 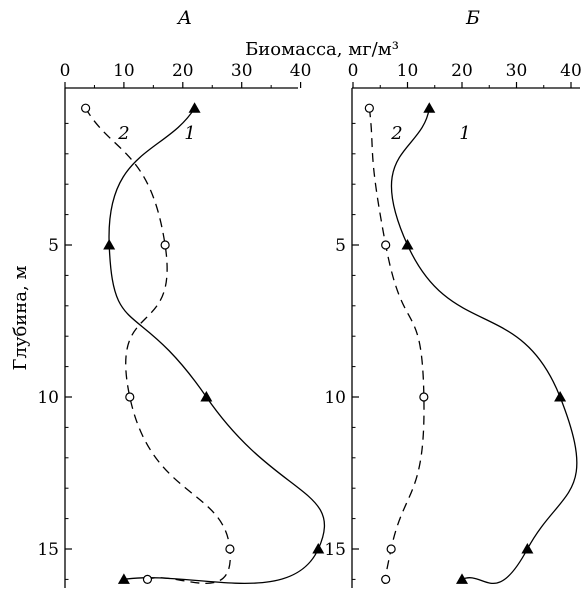 I want to click on x-axis-title: Биомасса, мг/м³, so click(x=322, y=49).